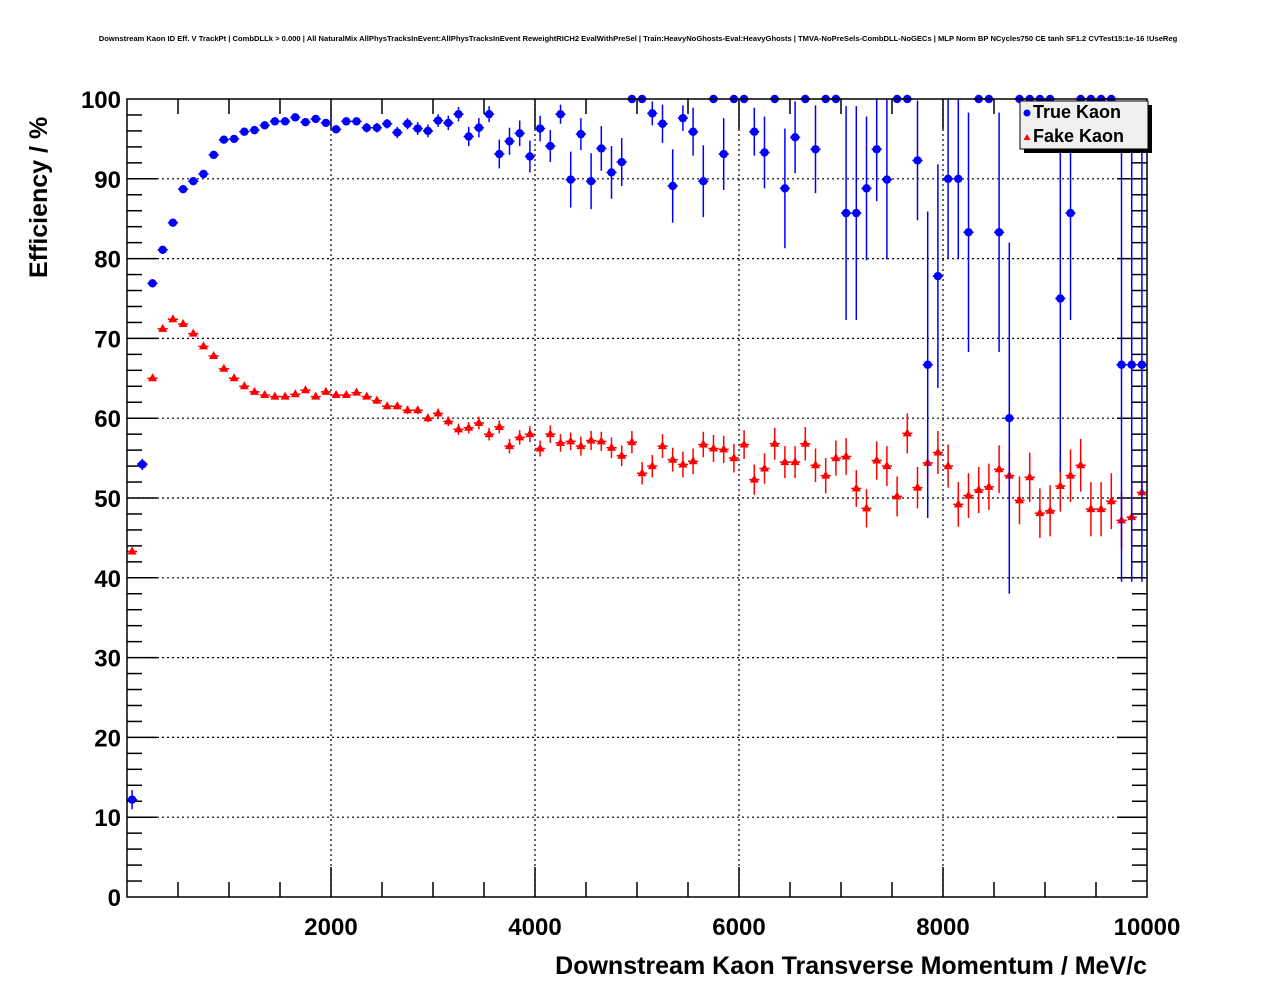 The height and width of the screenshot is (996, 1276). What do you see at coordinates (107, 260) in the screenshot?
I see `y-tick-label: 80` at bounding box center [107, 260].